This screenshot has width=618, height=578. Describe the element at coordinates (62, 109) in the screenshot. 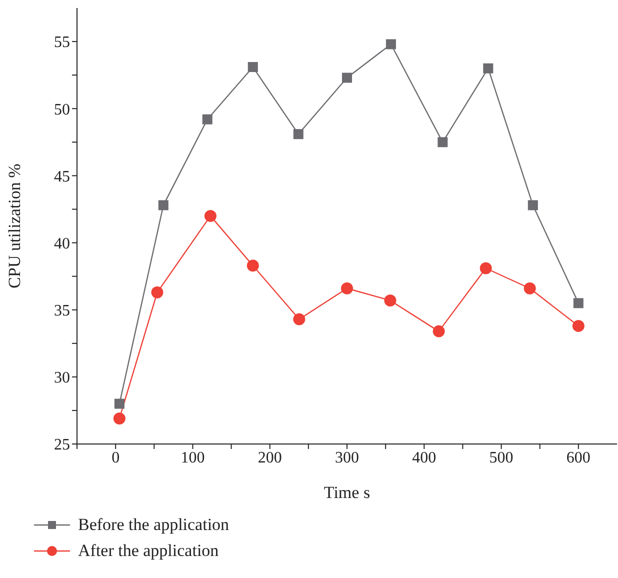

I see `y-tick-label: 50` at that location.